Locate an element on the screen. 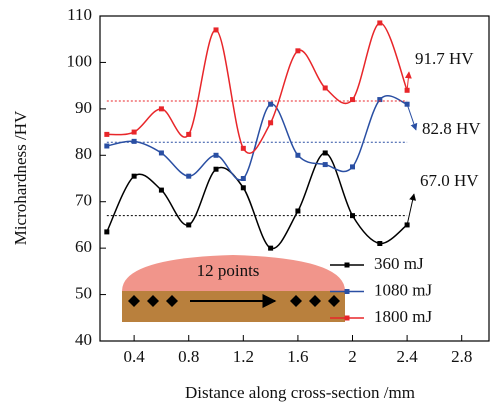 The width and height of the screenshot is (499, 408). y-tick-label: 50 is located at coordinates (83, 292).